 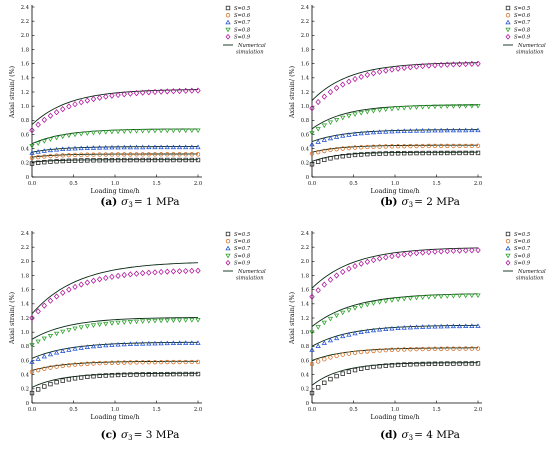 I want to click on y-tick-label: 1.6, so click(x=305, y=64).